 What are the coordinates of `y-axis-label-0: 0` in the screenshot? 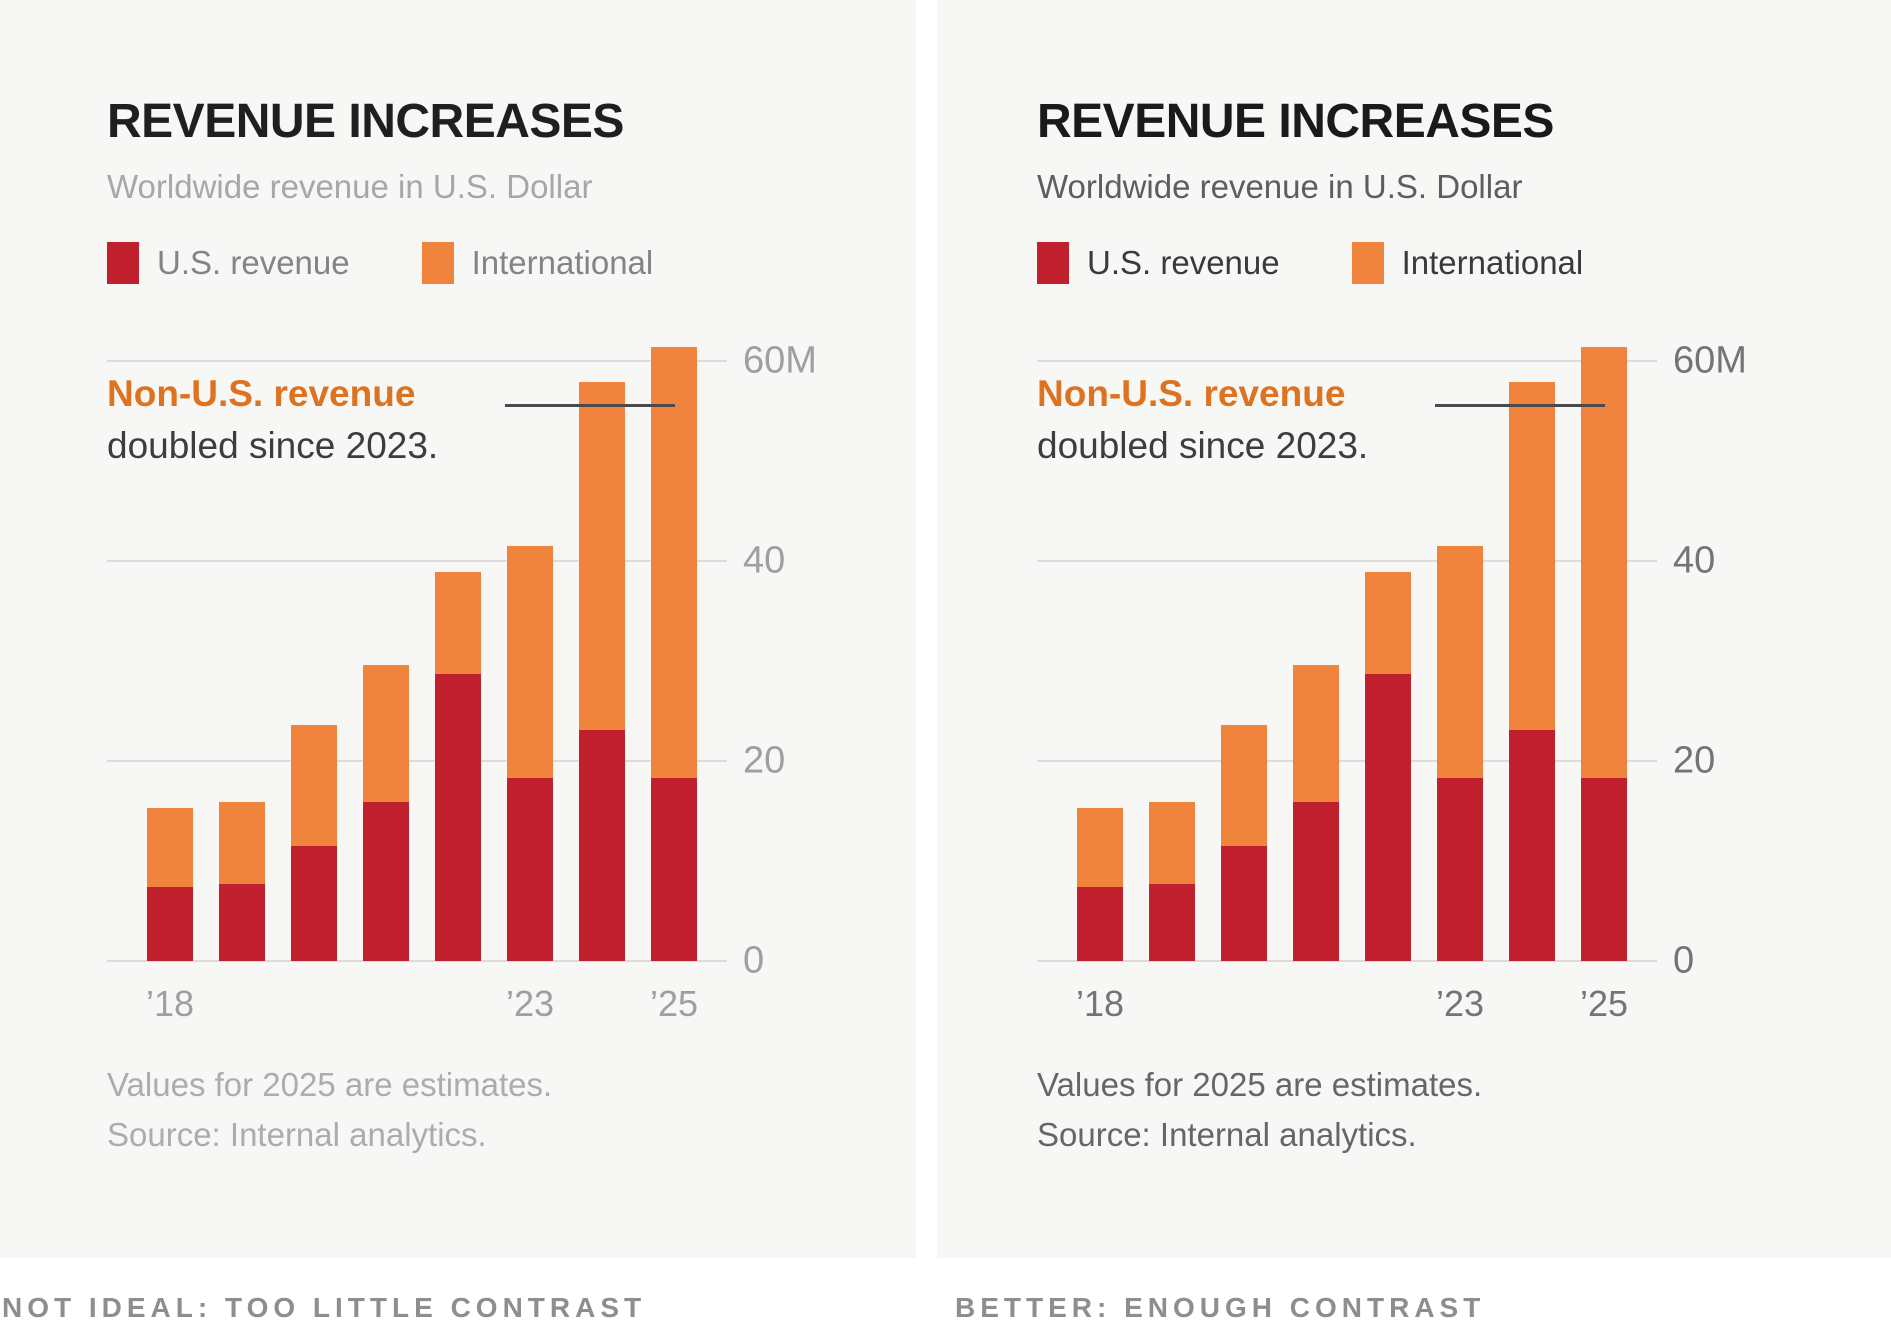 It's located at (1684, 960).